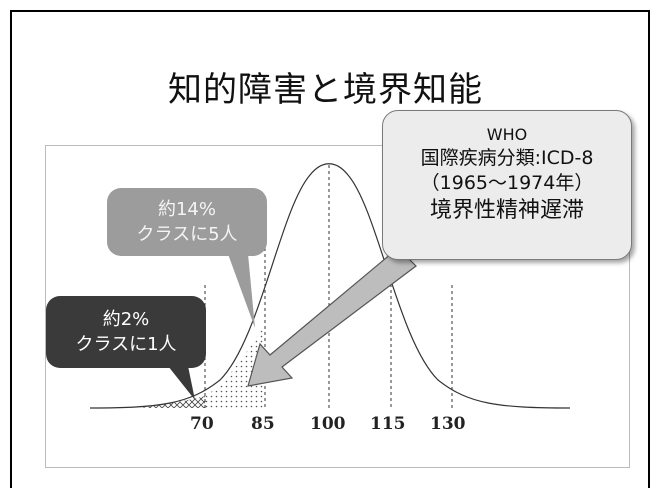 This screenshot has height=490, width=651. What do you see at coordinates (186, 209) in the screenshot?
I see `pct14-callout-line1: 約14%` at bounding box center [186, 209].